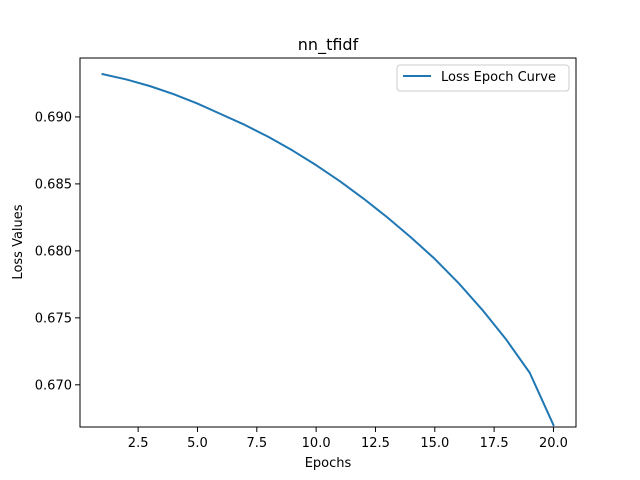  What do you see at coordinates (138, 443) in the screenshot?
I see `x-tick-label: 2.5` at bounding box center [138, 443].